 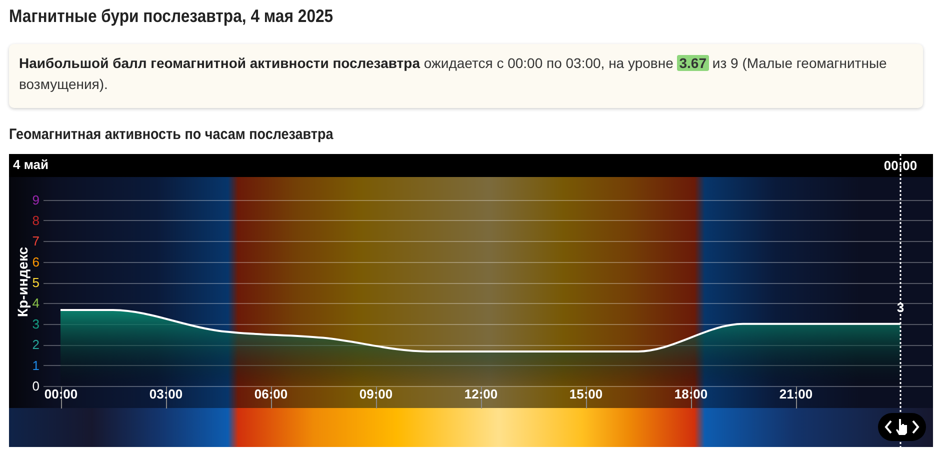 I want to click on x-tick-label: 00:00, so click(x=61, y=394).